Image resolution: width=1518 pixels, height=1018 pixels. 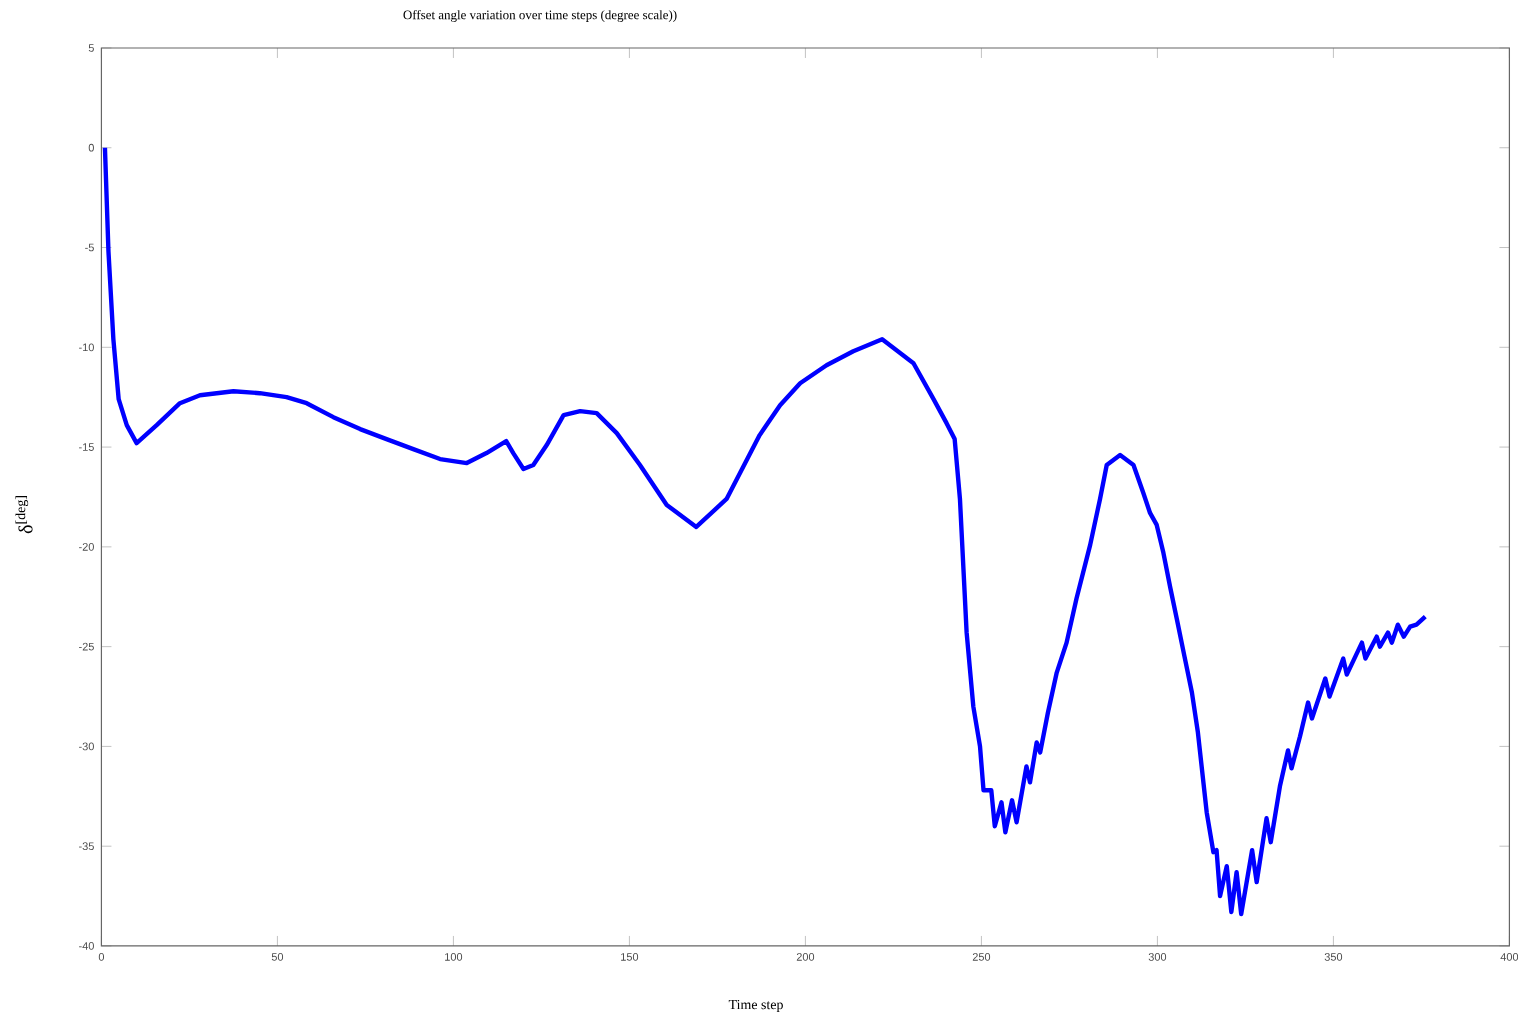 What do you see at coordinates (24, 515) in the screenshot?
I see `y-axis-title: δ$^{[deg]}$` at bounding box center [24, 515].